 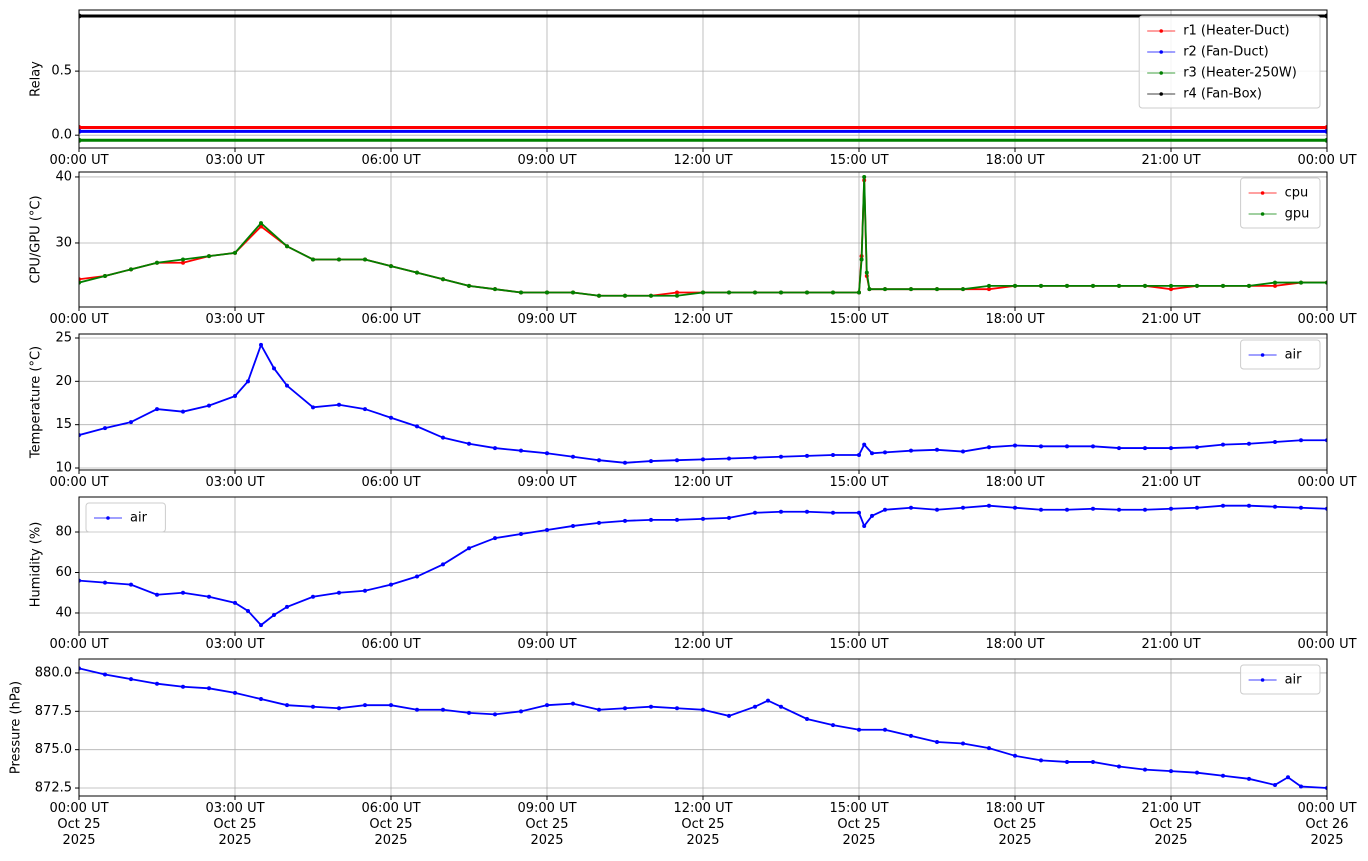 I want to click on y-tick-label: 877.5, so click(x=53, y=711).